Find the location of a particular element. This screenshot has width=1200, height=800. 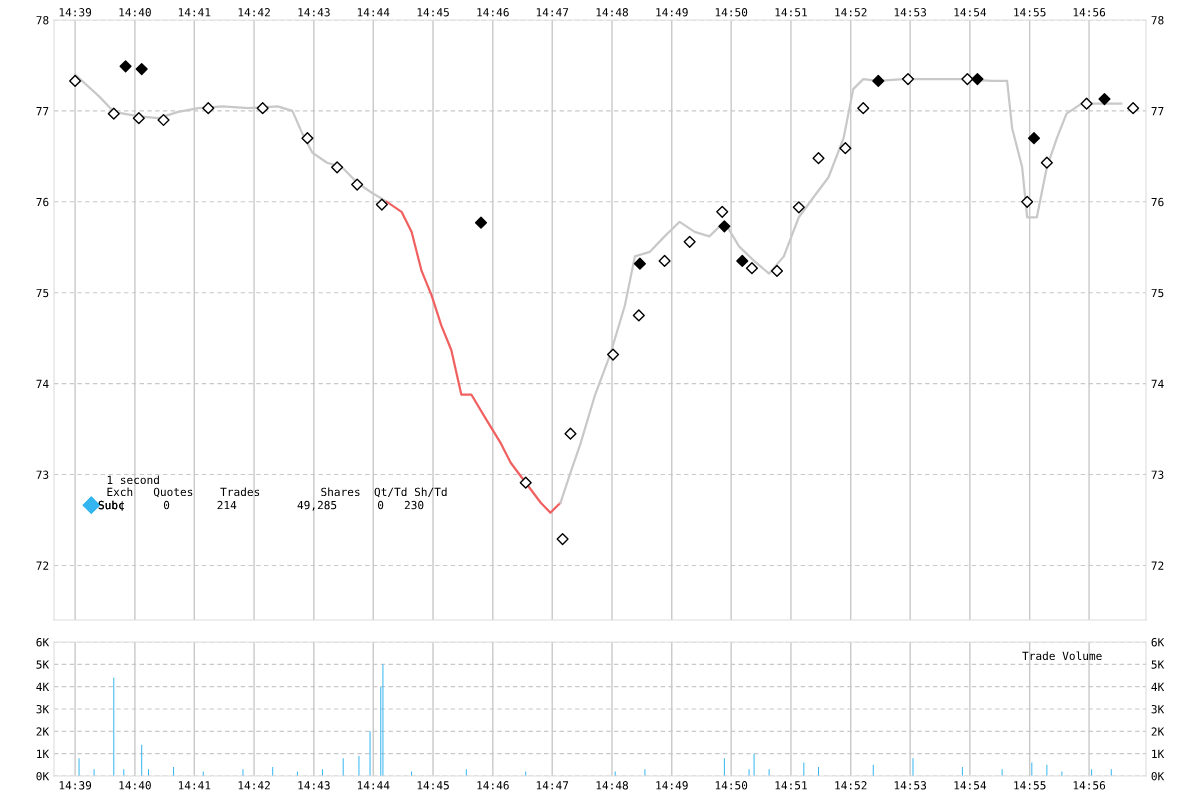

y2-tick-label: 5K is located at coordinates (1158, 664).